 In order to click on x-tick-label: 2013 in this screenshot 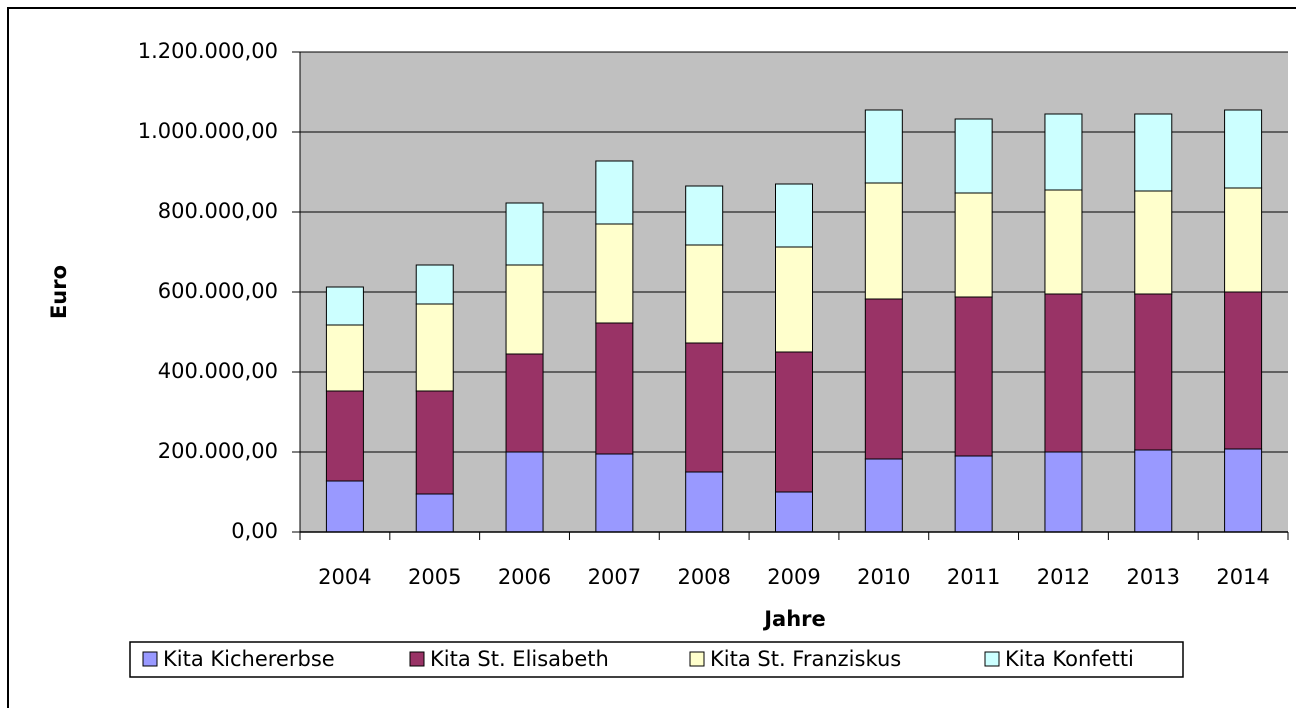, I will do `click(1153, 577)`.